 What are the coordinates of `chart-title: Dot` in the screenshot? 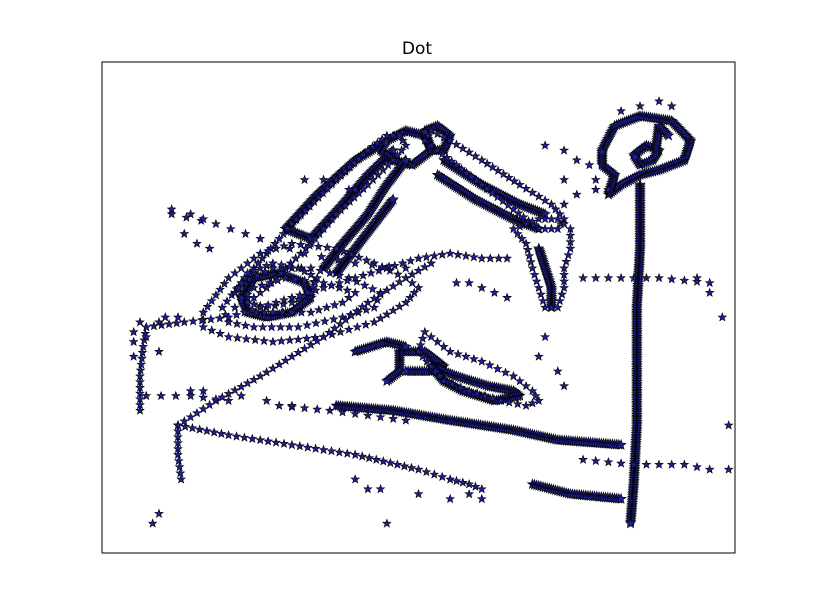 It's located at (417, 49).